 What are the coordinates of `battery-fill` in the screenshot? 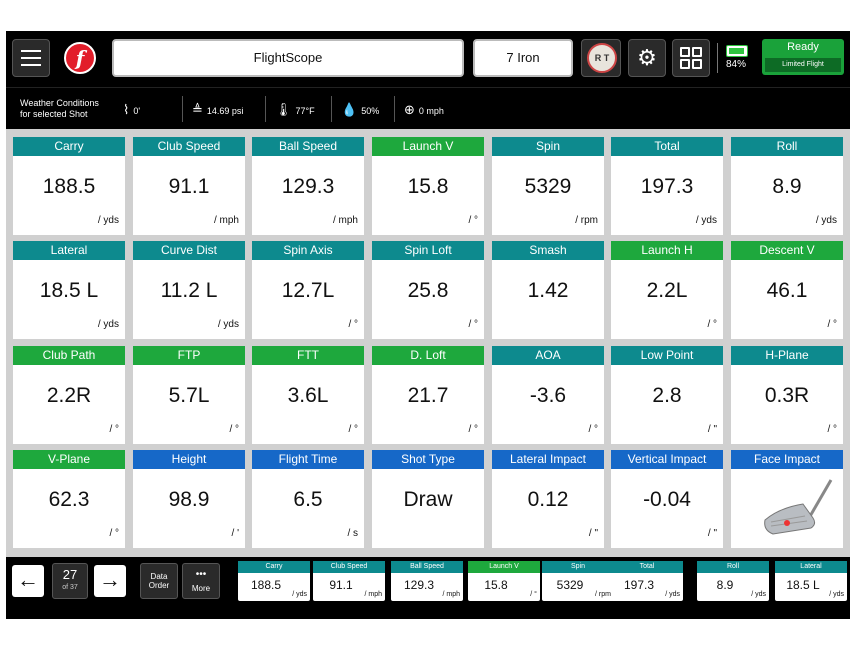 It's located at (737, 51).